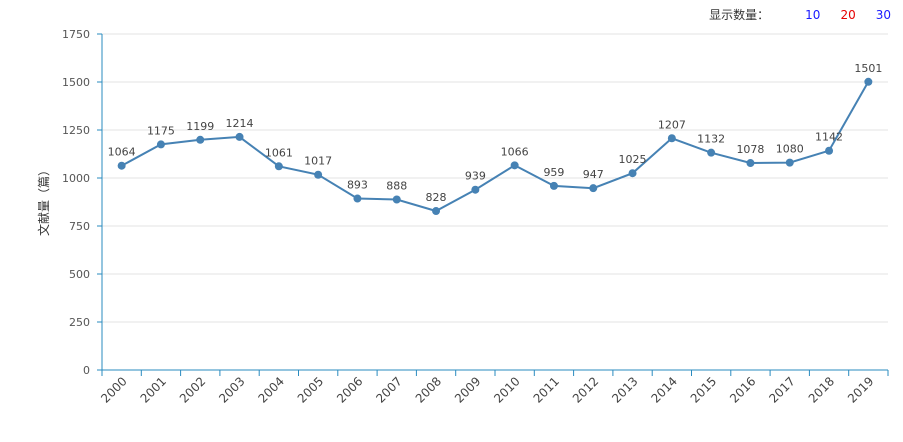 This screenshot has height=442, width=903. Describe the element at coordinates (790, 149) in the screenshot. I see `data-label: 1080` at that location.